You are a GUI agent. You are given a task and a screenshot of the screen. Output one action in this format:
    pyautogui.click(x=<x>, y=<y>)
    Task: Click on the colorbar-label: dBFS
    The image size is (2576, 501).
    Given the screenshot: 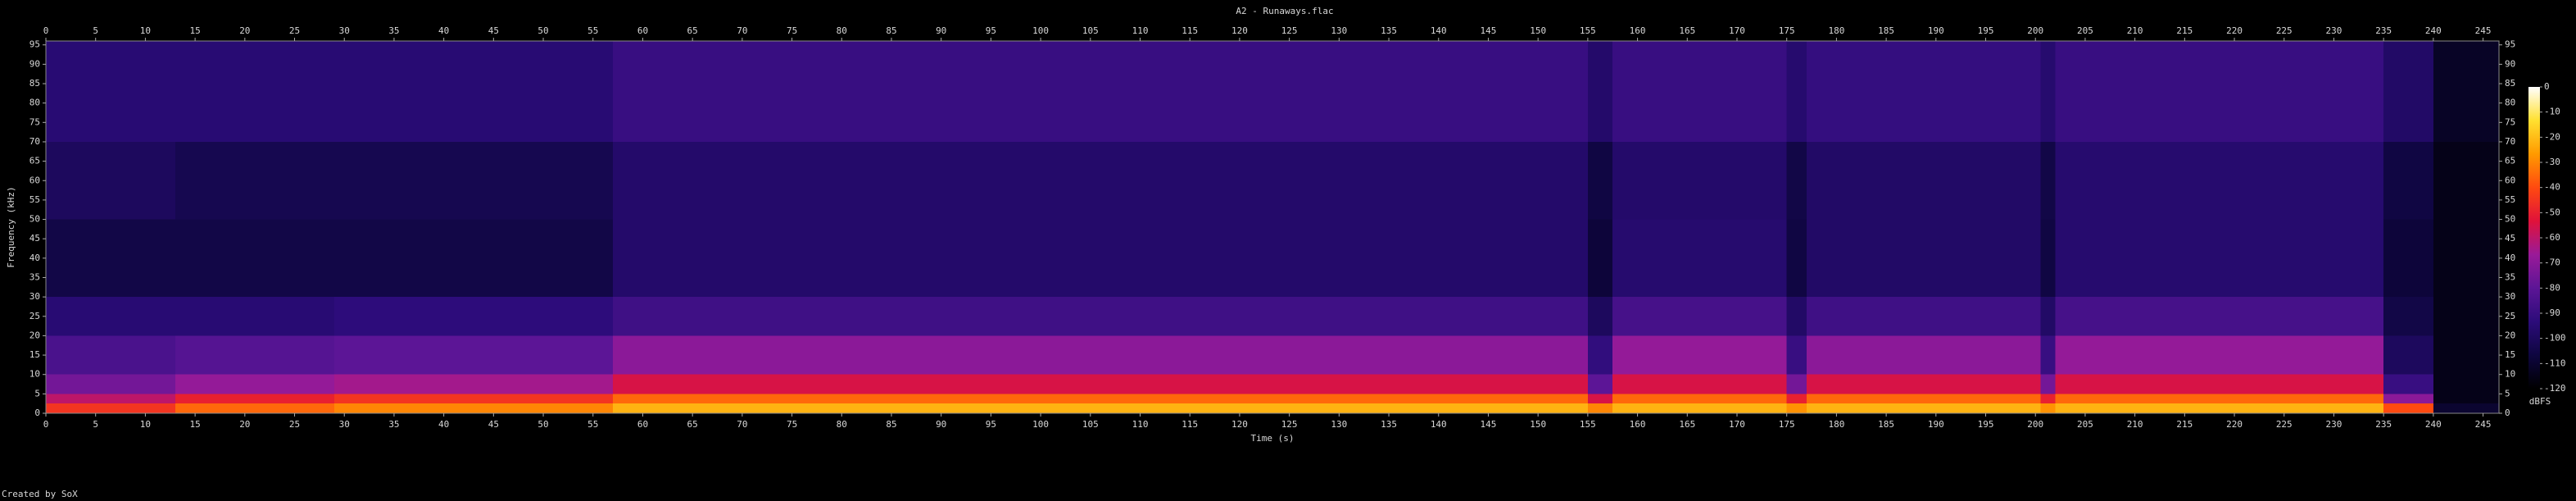 What is the action you would take?
    pyautogui.click(x=2540, y=401)
    